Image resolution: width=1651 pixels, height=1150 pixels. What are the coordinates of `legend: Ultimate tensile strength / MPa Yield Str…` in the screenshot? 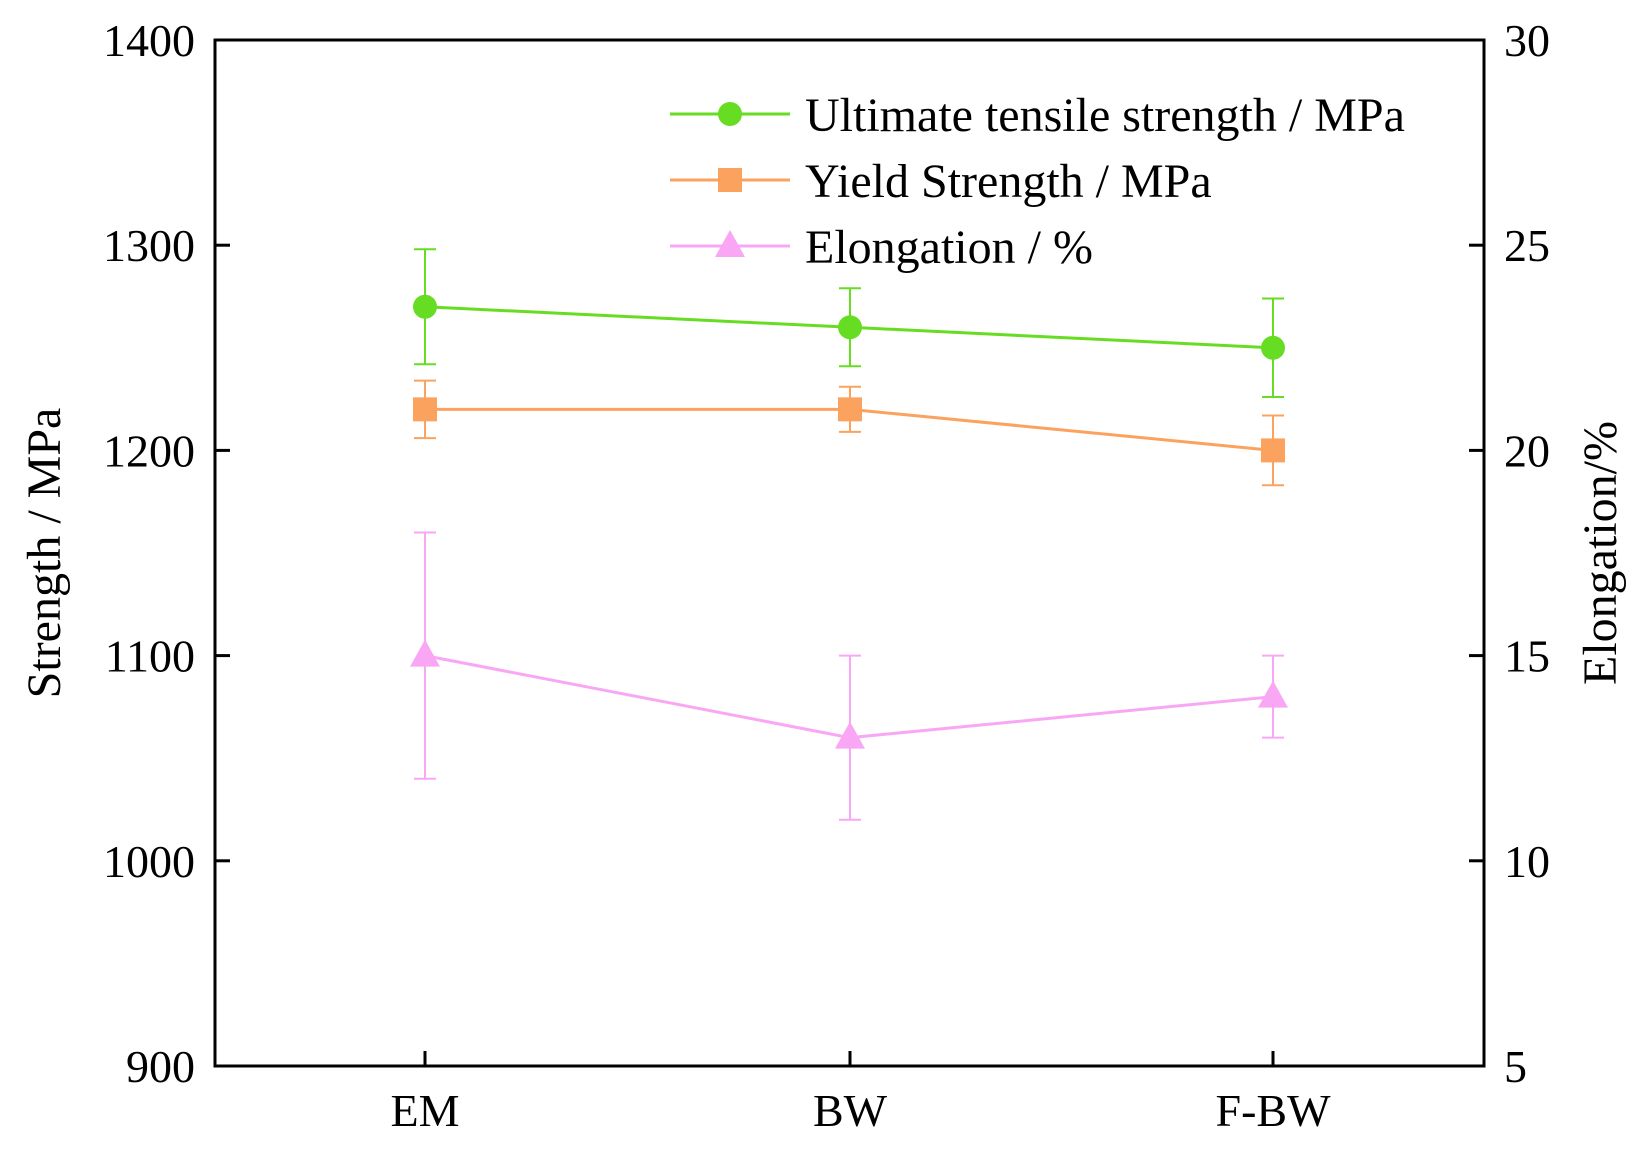 It's located at (1037, 181).